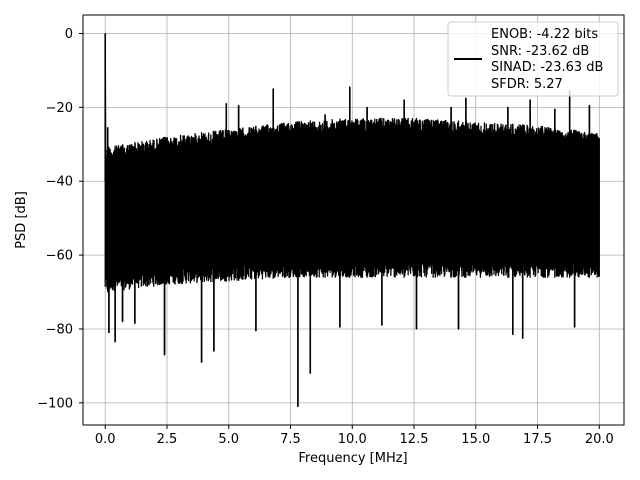  What do you see at coordinates (59, 329) in the screenshot?
I see `y-tick-label: −80` at bounding box center [59, 329].